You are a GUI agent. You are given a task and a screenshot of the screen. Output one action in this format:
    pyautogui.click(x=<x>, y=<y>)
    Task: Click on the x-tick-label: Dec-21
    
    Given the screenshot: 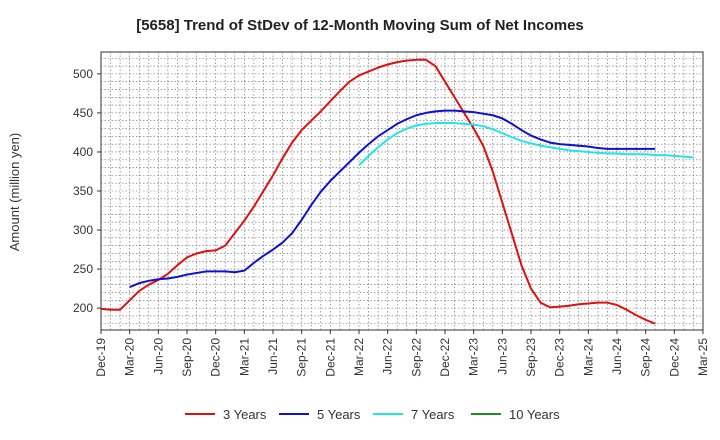 What is the action you would take?
    pyautogui.click(x=330, y=357)
    